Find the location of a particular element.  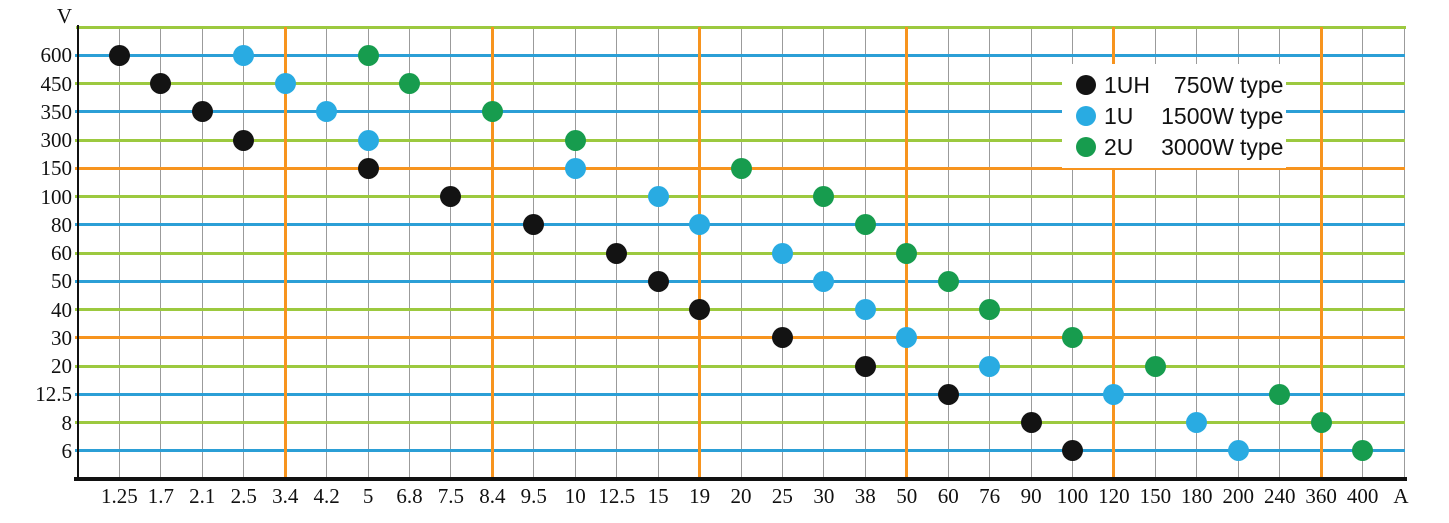

y-tick-label: 12.5 is located at coordinates (53, 394).